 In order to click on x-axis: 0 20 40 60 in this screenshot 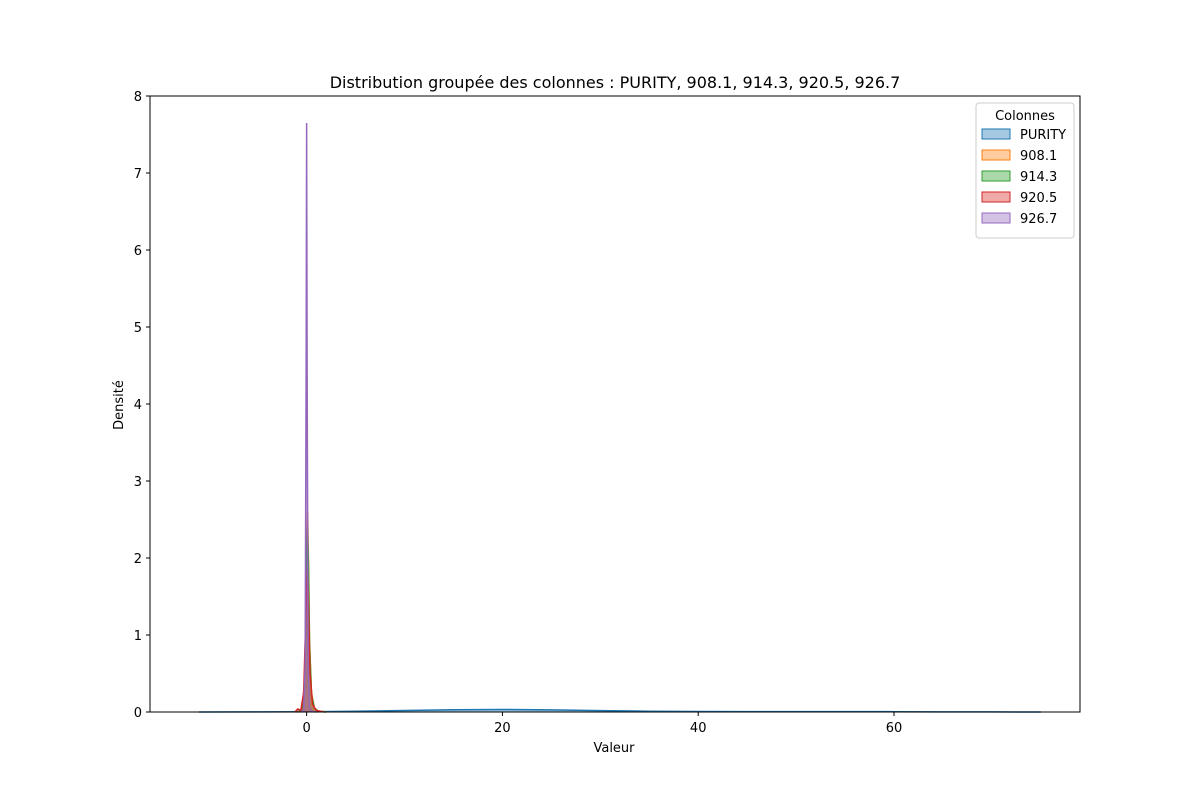, I will do `click(602, 724)`.